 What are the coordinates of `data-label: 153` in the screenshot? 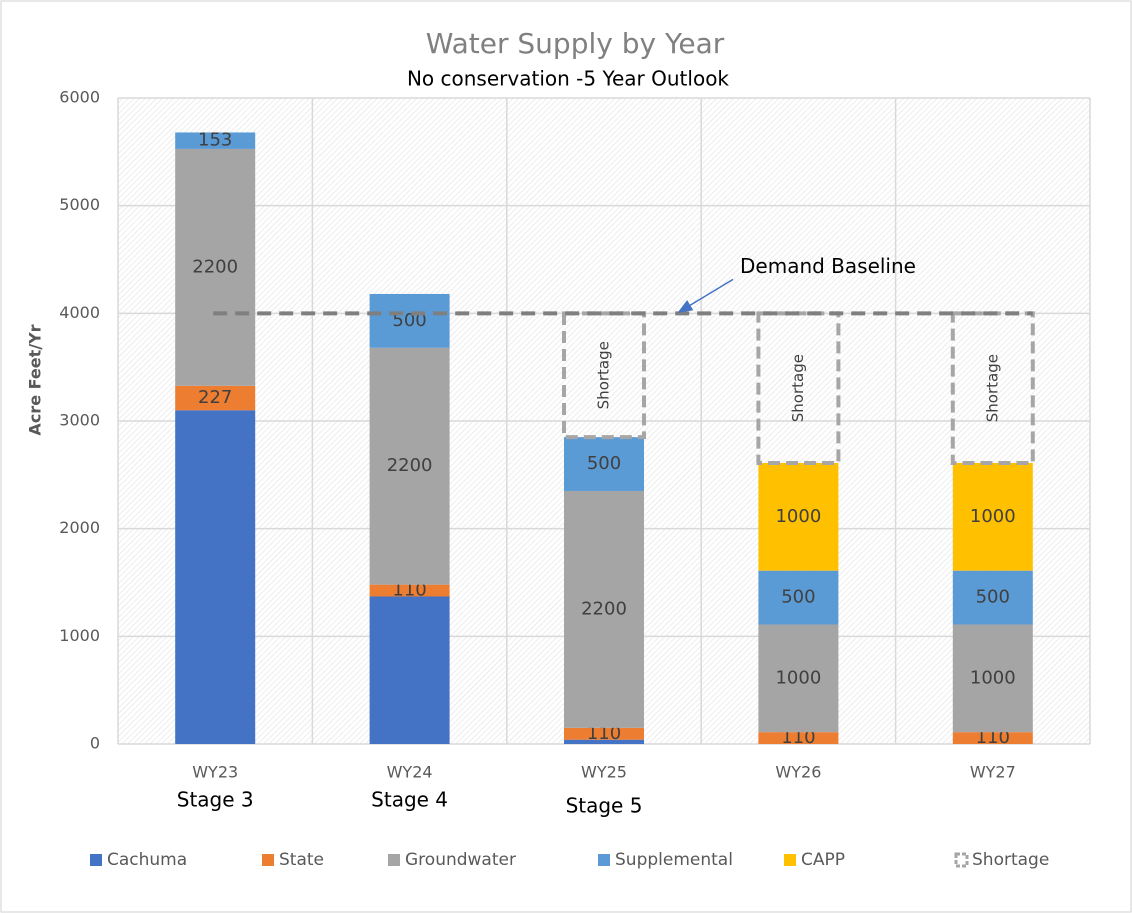 It's located at (215, 140).